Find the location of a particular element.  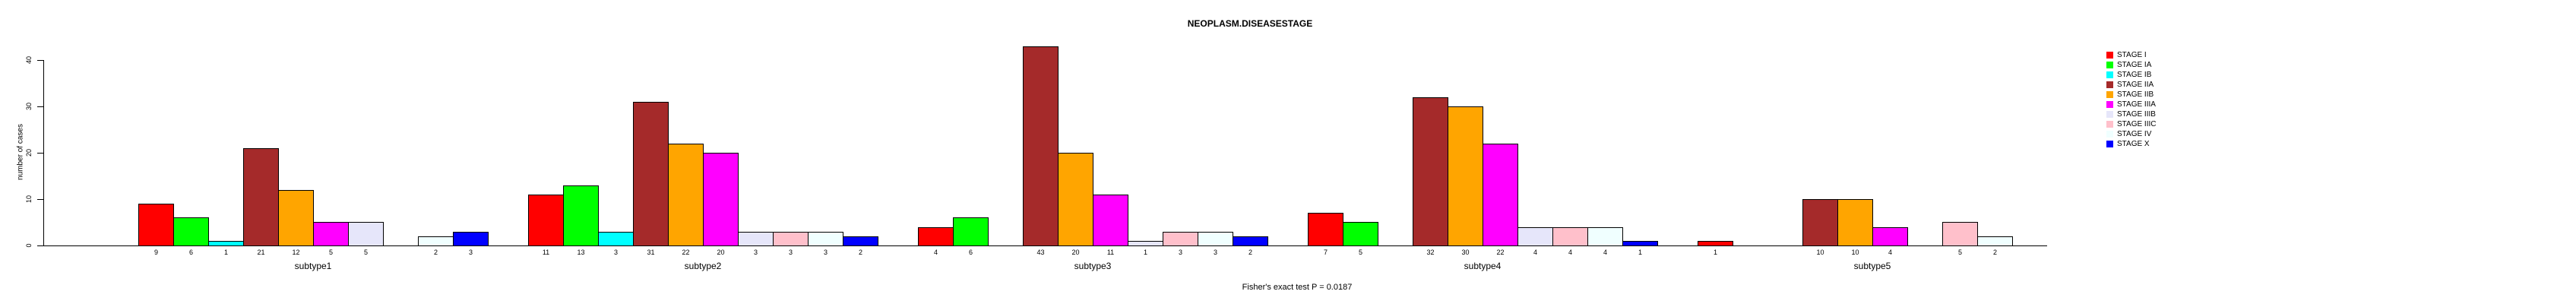

bar-stage-iiib-subtype3 is located at coordinates (1145, 243).